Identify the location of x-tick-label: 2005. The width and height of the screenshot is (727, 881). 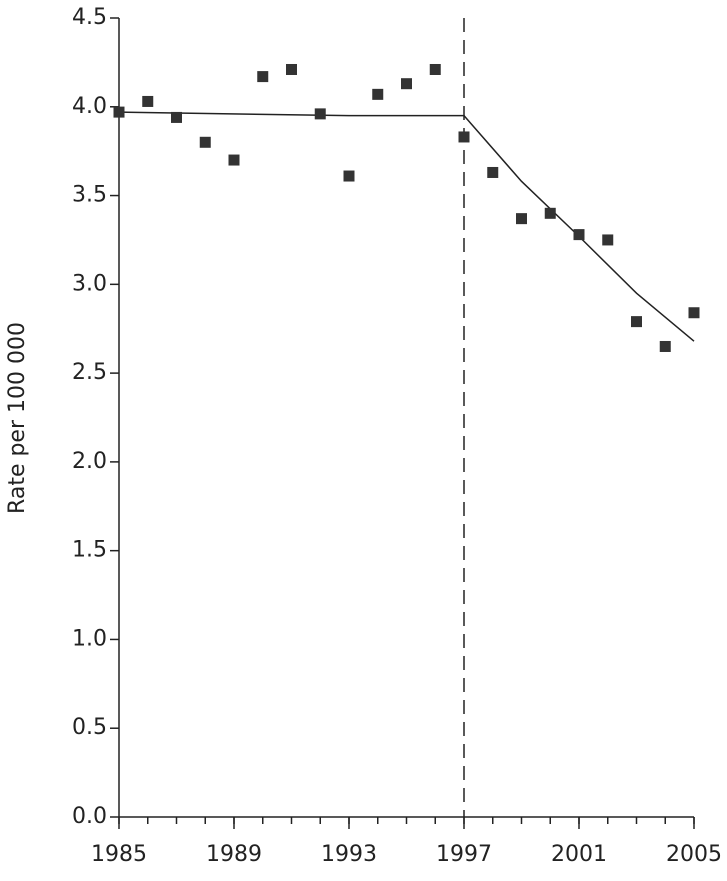
(694, 854).